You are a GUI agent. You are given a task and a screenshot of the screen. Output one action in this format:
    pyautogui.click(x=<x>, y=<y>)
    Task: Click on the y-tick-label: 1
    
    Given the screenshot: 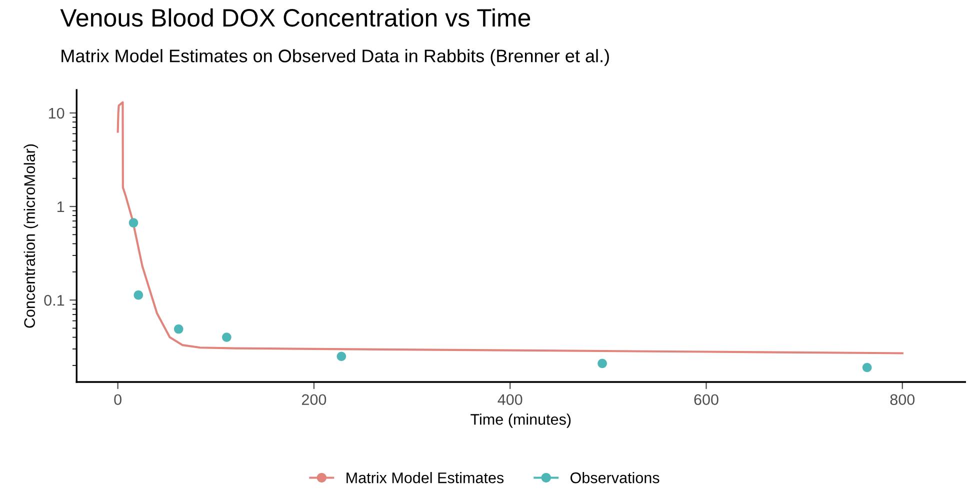 What is the action you would take?
    pyautogui.click(x=60, y=207)
    